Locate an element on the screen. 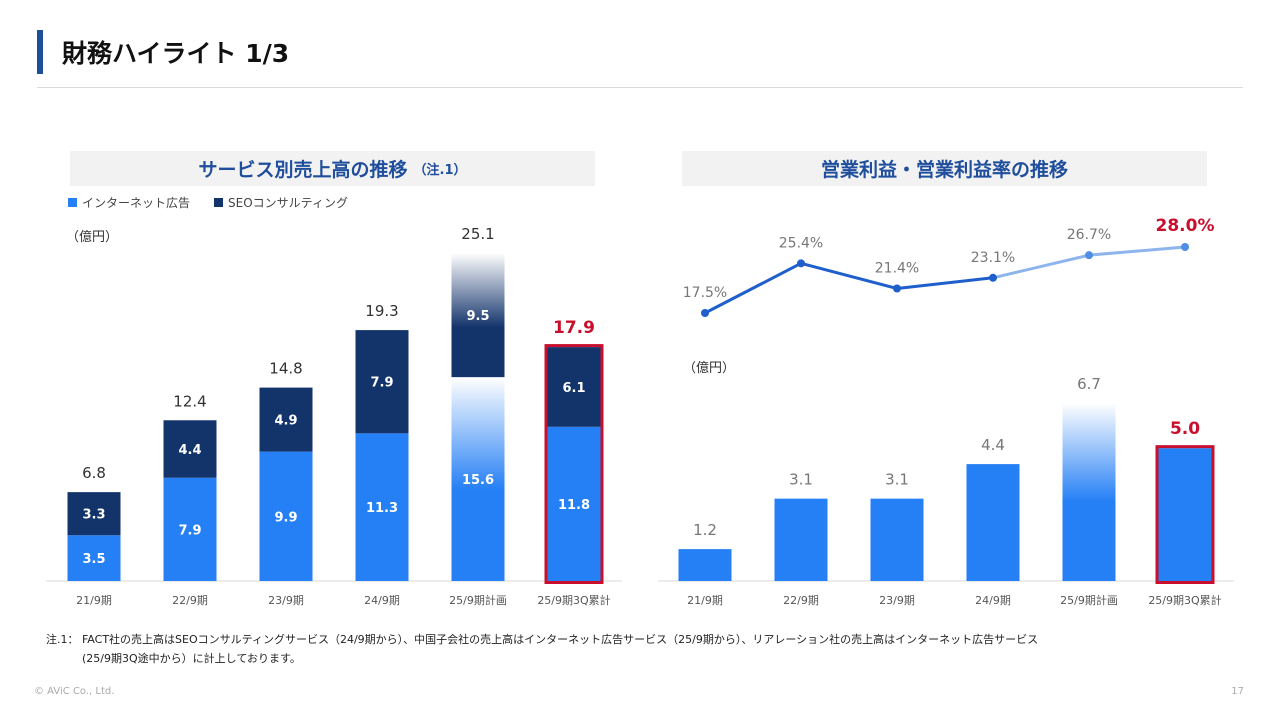 The image size is (1280, 720). left-section-note: （注.1） is located at coordinates (440, 170).